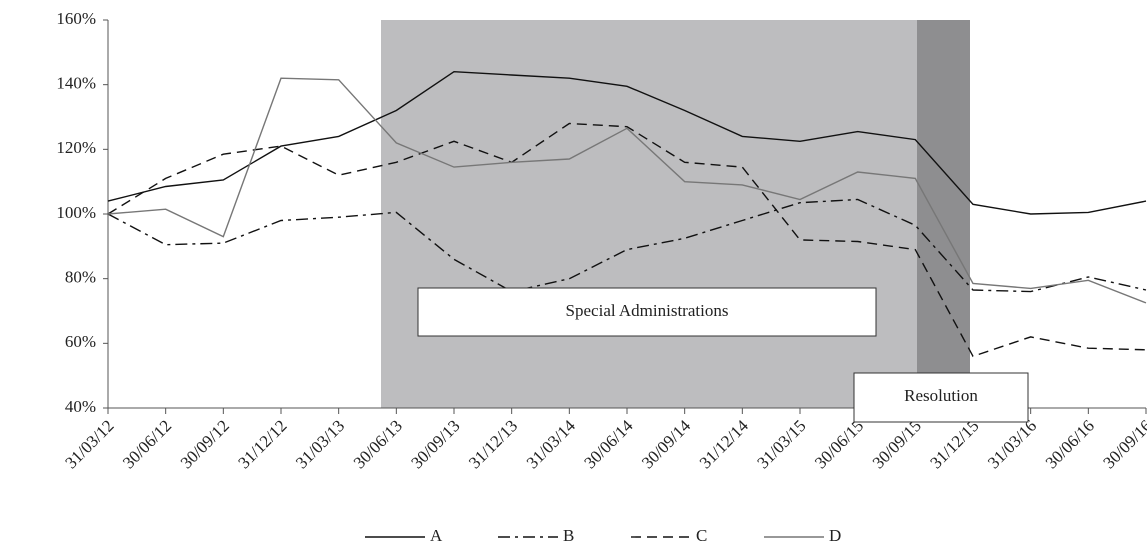  I want to click on x-tick-label: 31/12/15, so click(954, 444).